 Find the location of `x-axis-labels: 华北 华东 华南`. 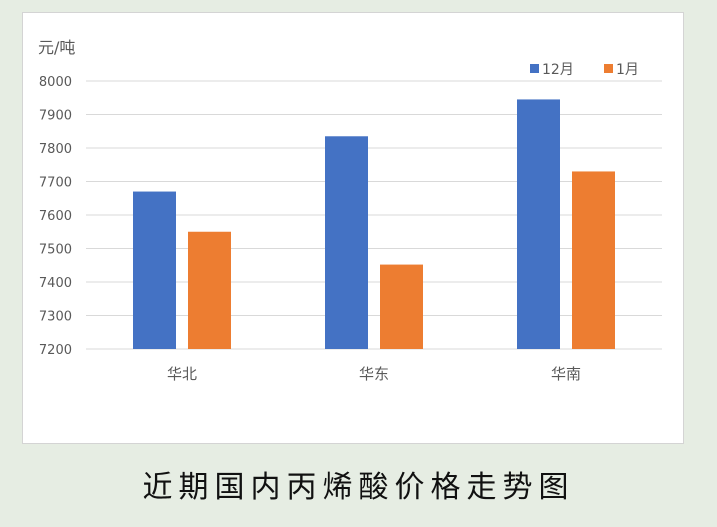

x-axis-labels: 华北 华东 华南 is located at coordinates (374, 374).